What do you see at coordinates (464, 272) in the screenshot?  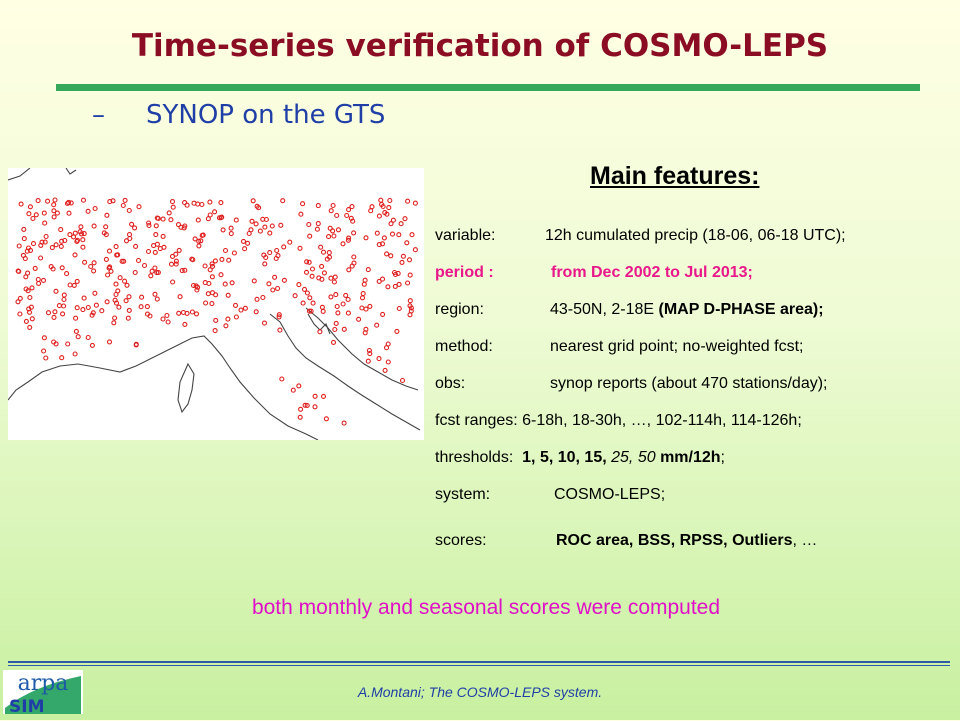 I see `feature-period-label: period :` at bounding box center [464, 272].